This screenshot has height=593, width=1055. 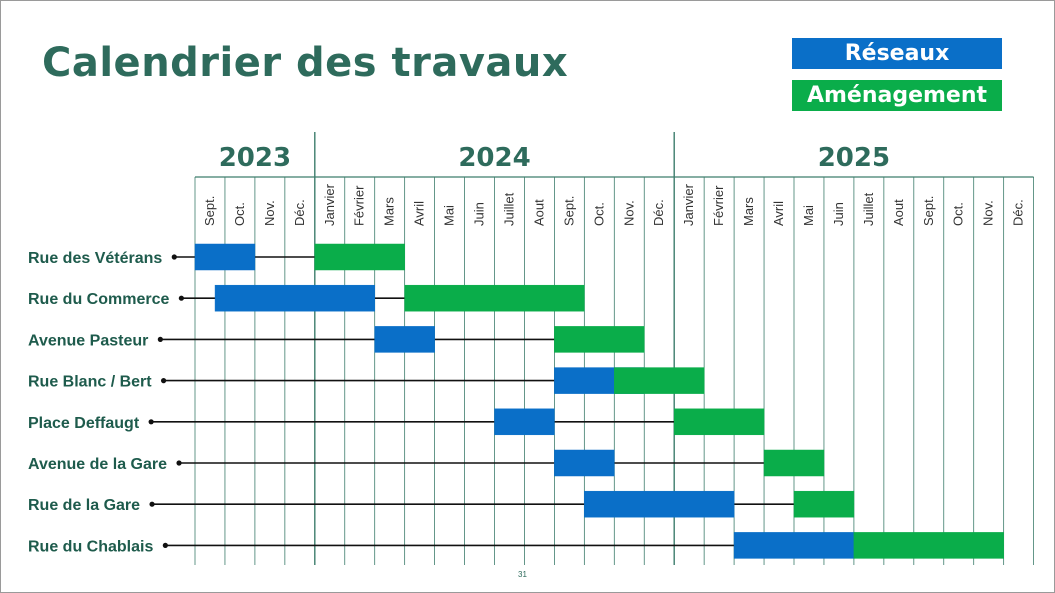 What do you see at coordinates (522, 574) in the screenshot?
I see `page-number: 31` at bounding box center [522, 574].